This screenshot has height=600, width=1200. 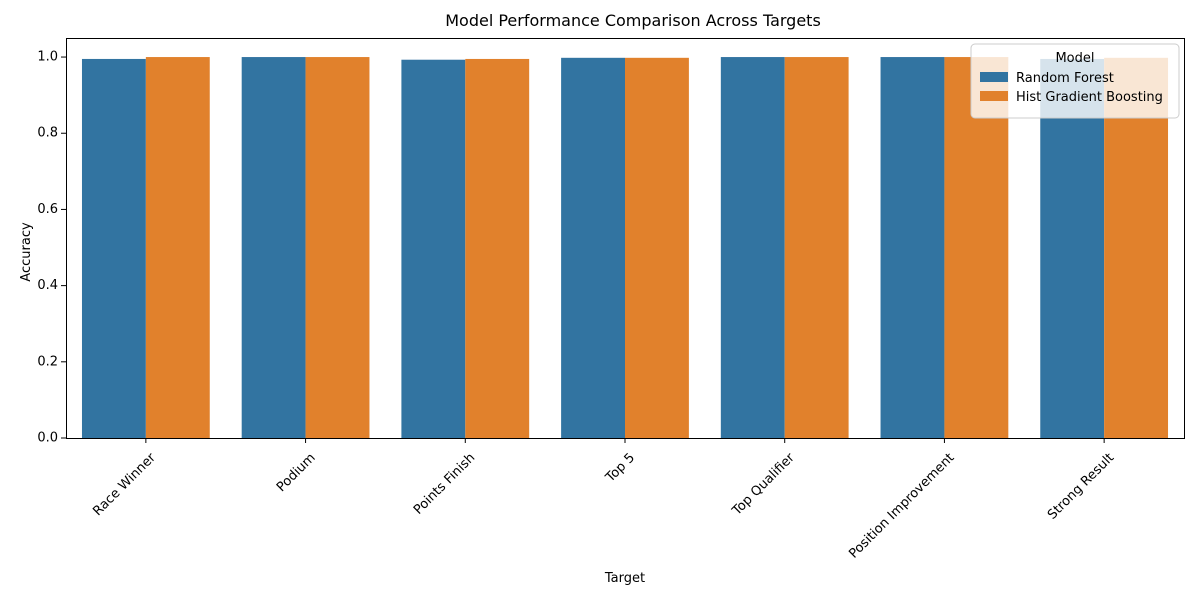 I want to click on legend-swatch-random-forest, so click(x=994, y=77).